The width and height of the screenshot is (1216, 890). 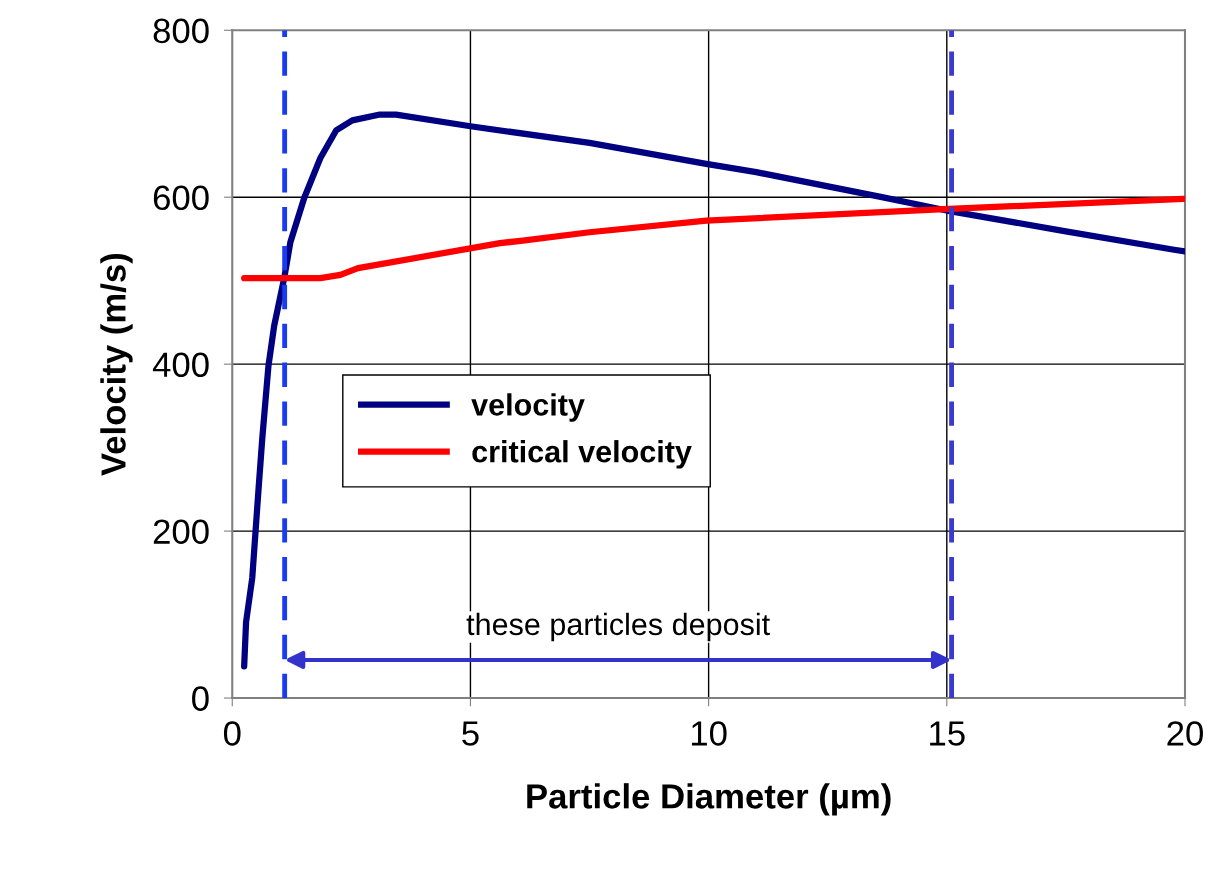 I want to click on y-tick-label: 400, so click(x=180, y=365).